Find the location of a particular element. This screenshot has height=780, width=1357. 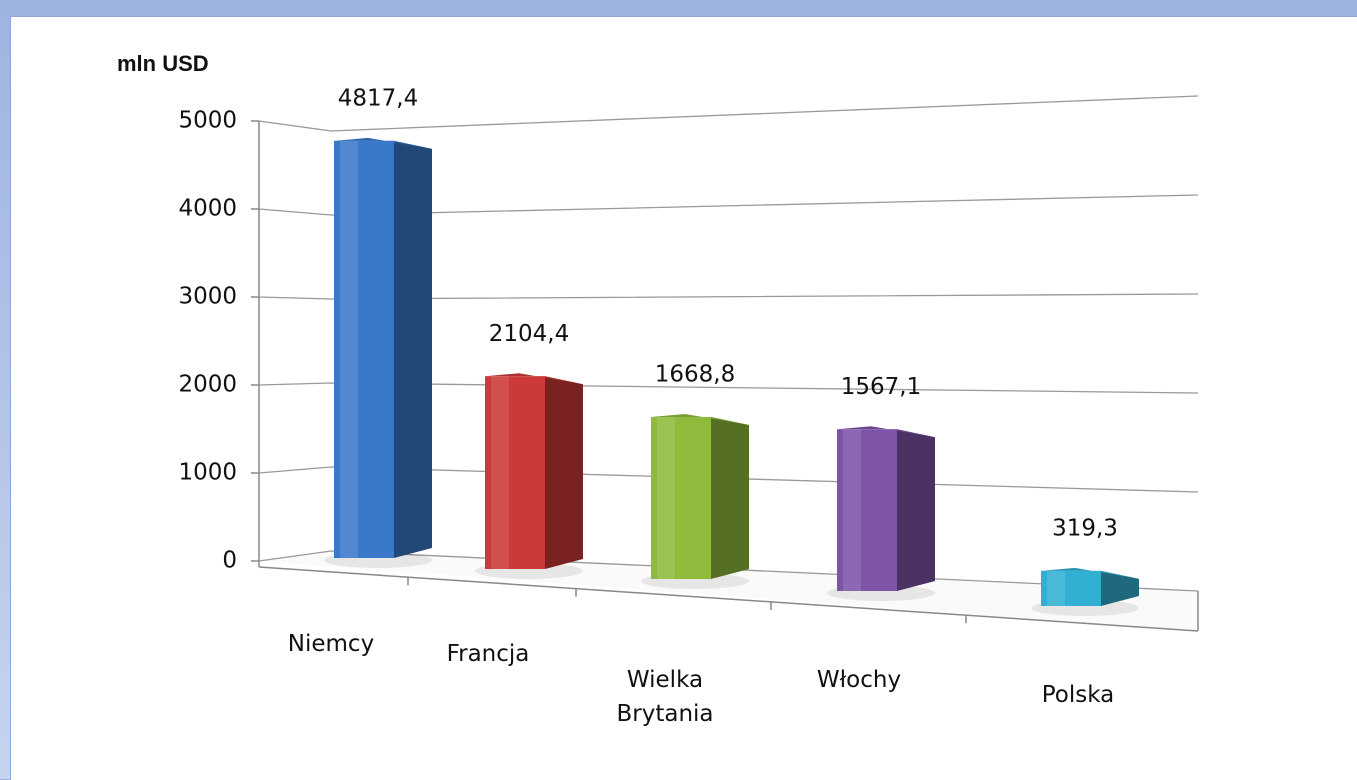

x-axis is located at coordinates (728, 599).